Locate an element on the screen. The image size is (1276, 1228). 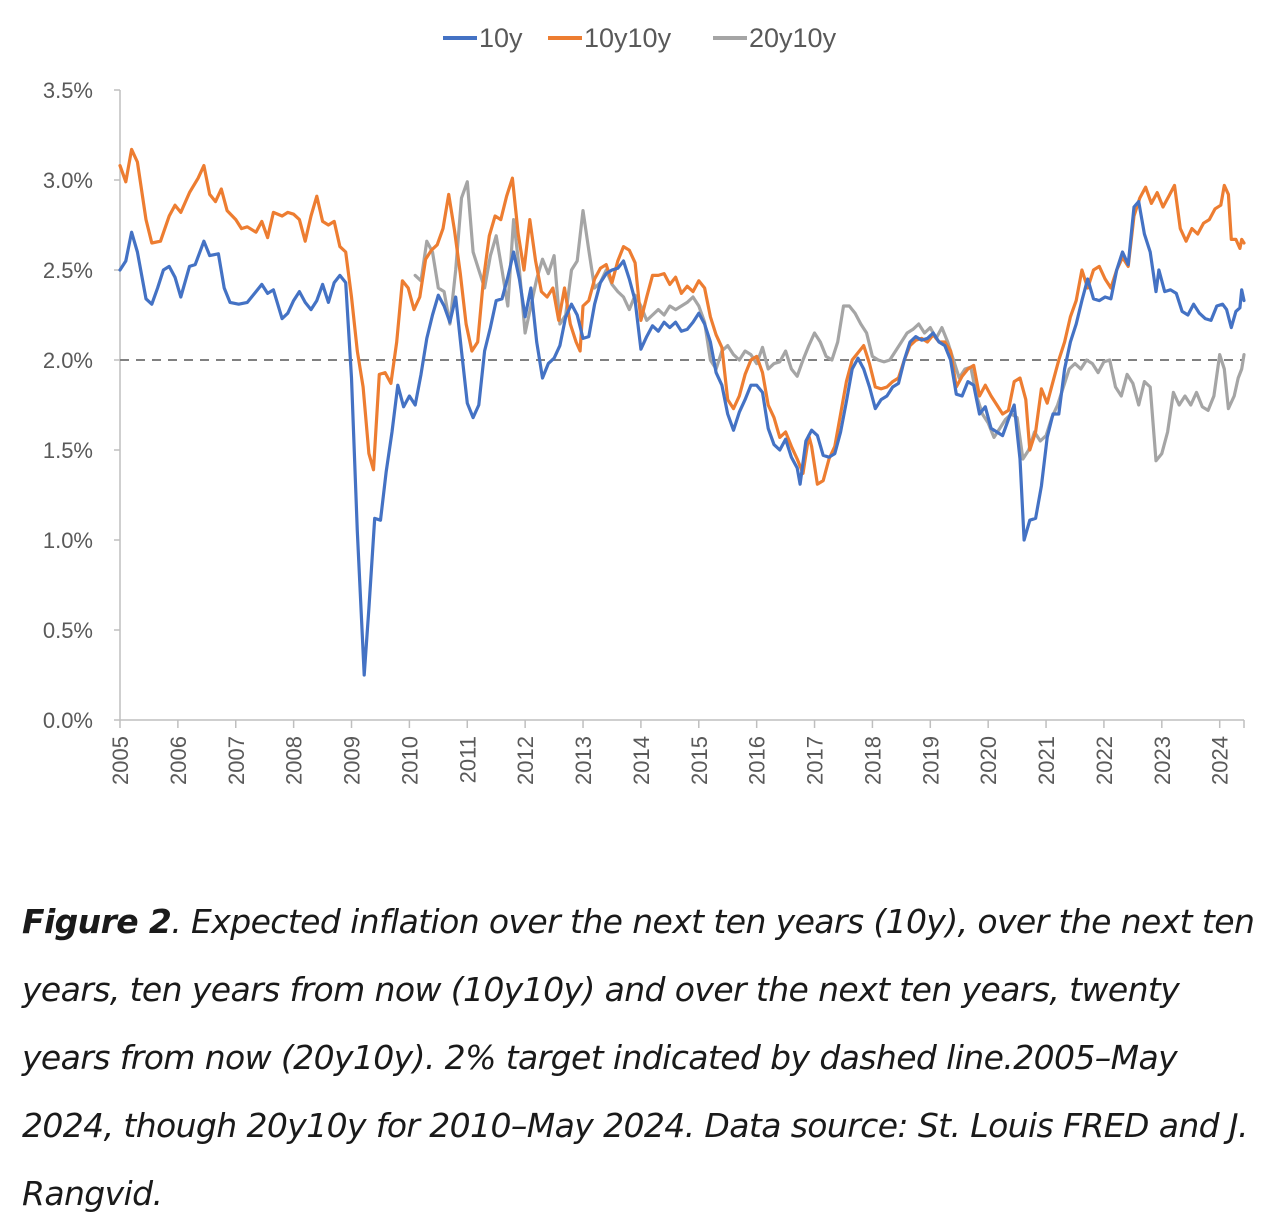
y-tick-label: 1.5% is located at coordinates (68, 450).